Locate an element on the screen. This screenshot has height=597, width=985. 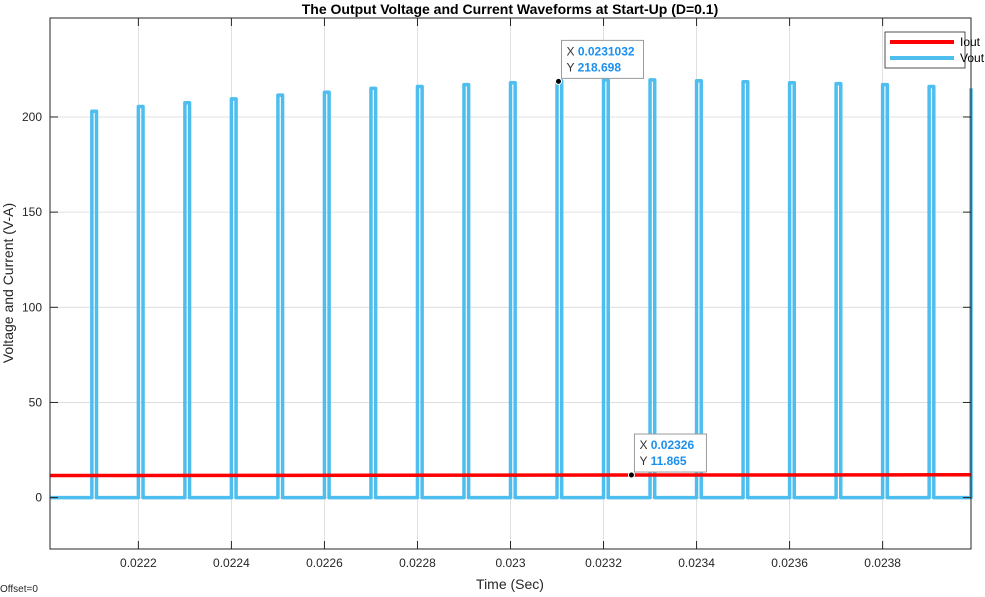
x-tick-label: 0.0234 is located at coordinates (696, 563).